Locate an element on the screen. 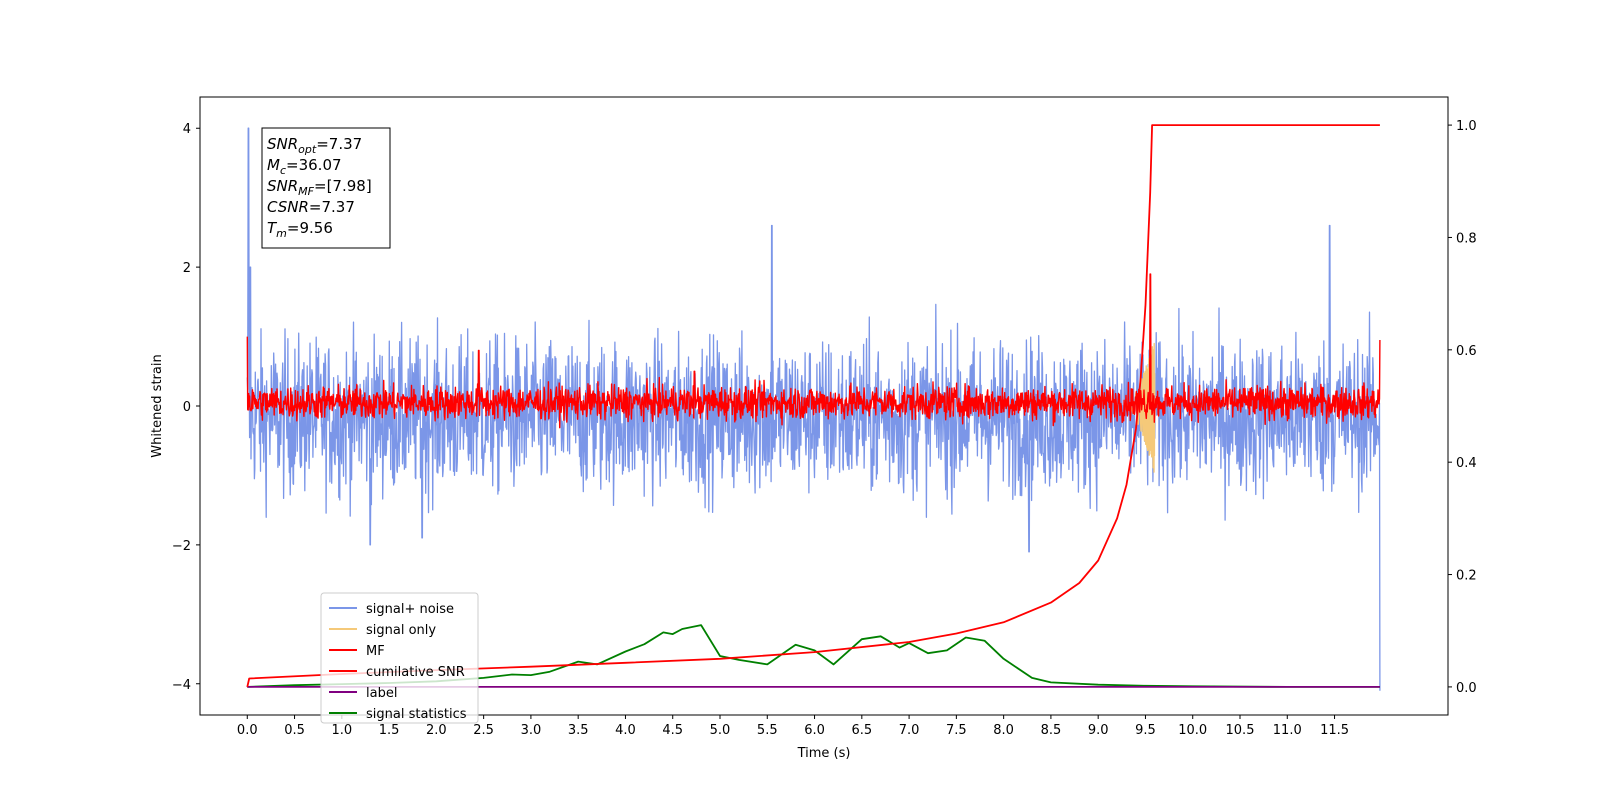  stats-annotation-line: SNRopt=7.37 is located at coordinates (314, 145).